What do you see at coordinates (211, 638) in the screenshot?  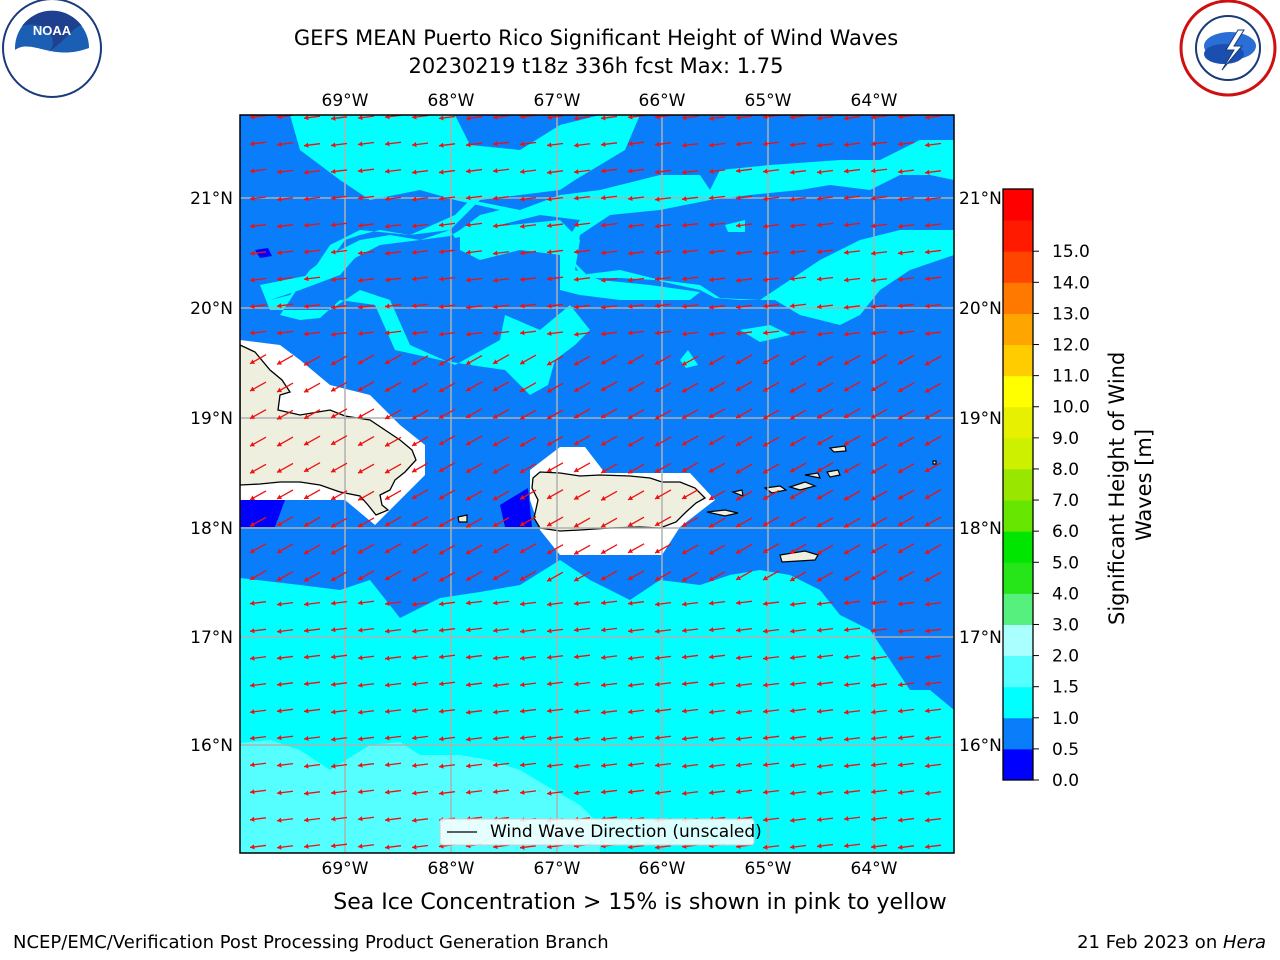 I see `lat-label: 17°N` at bounding box center [211, 638].